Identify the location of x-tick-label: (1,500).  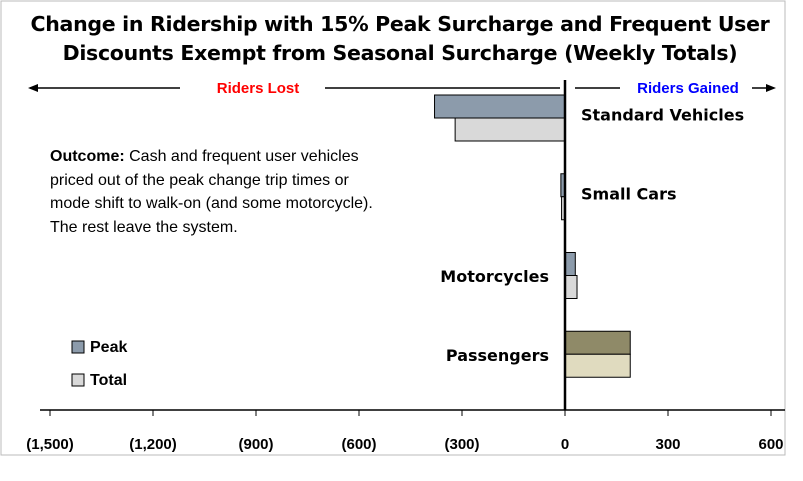
(50, 444).